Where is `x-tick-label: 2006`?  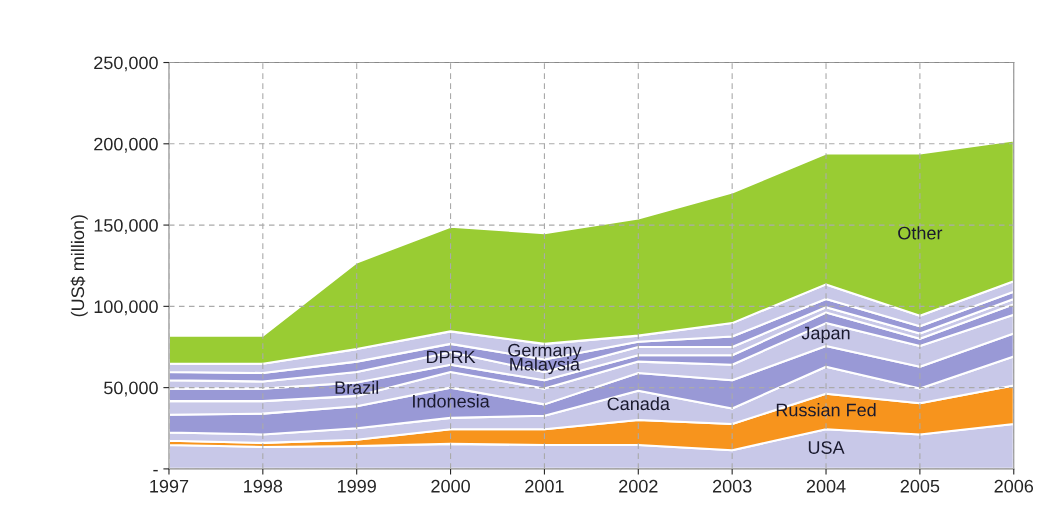
x-tick-label: 2006 is located at coordinates (1014, 486).